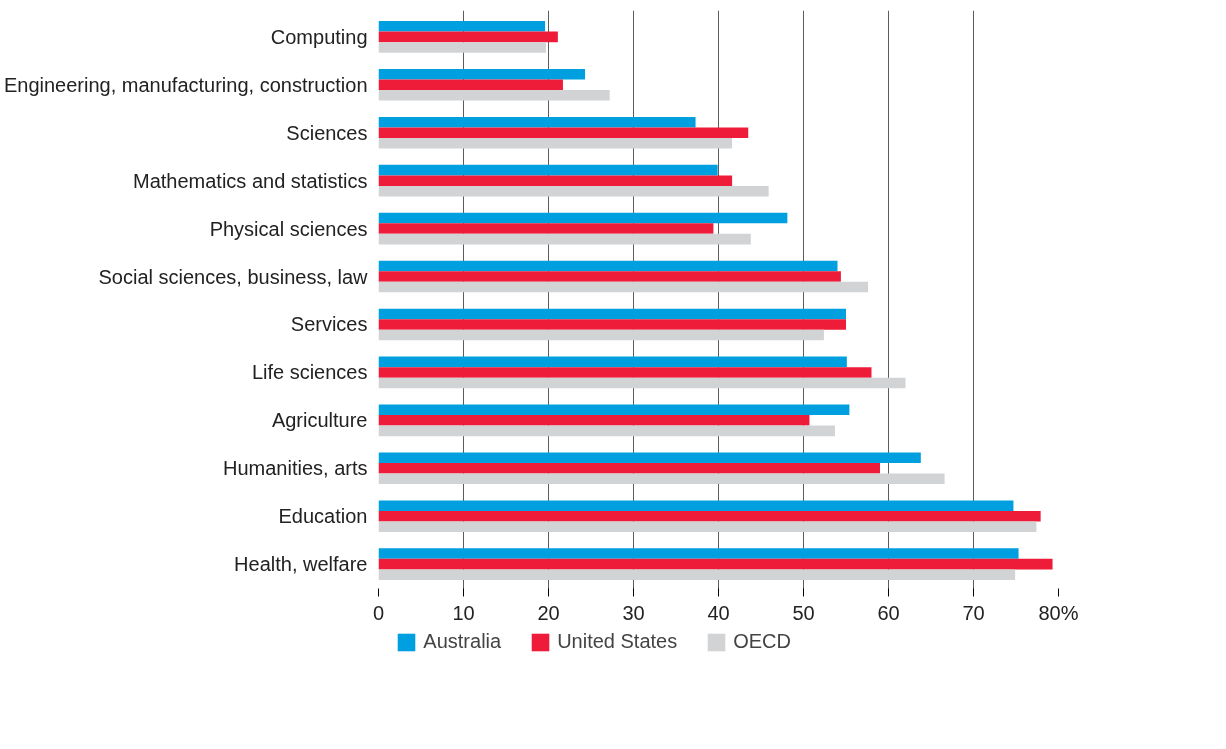 The image size is (1226, 749). I want to click on y-tick-label: Humanities, arts, so click(295, 468).